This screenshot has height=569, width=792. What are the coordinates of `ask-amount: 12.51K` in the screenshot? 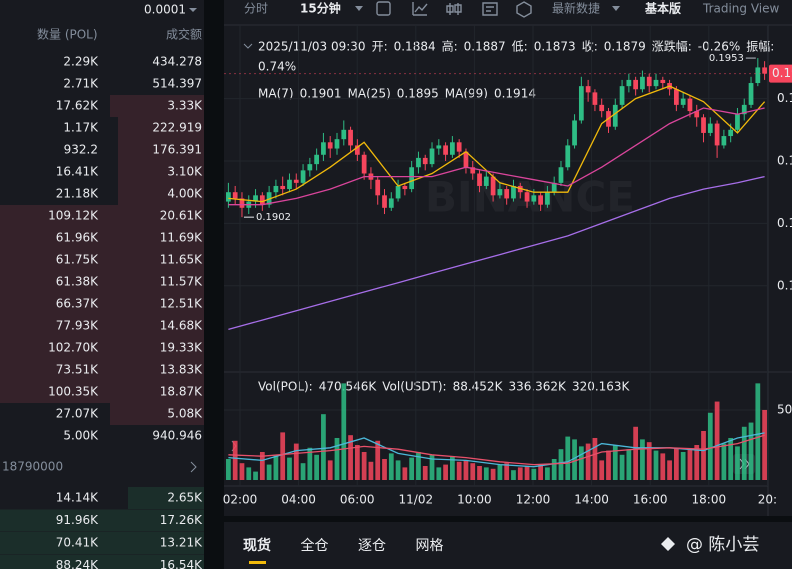 It's located at (181, 304).